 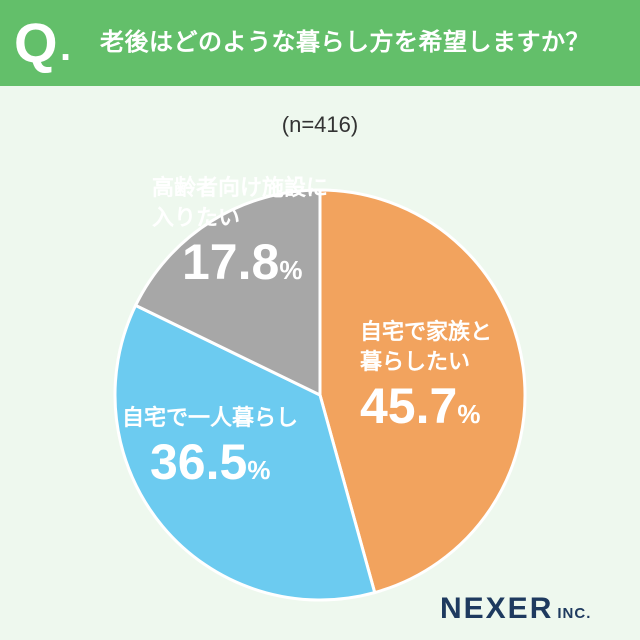 What do you see at coordinates (242, 262) in the screenshot?
I see `slice-value-facility: 17.8%` at bounding box center [242, 262].